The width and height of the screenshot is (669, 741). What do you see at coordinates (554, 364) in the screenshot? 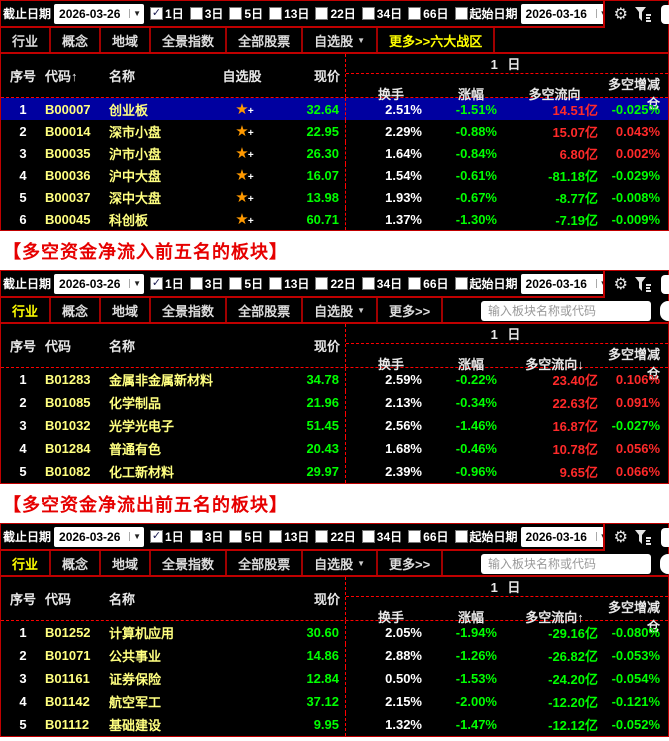
I see `col-header-flow: 多空流向↓` at bounding box center [554, 364].